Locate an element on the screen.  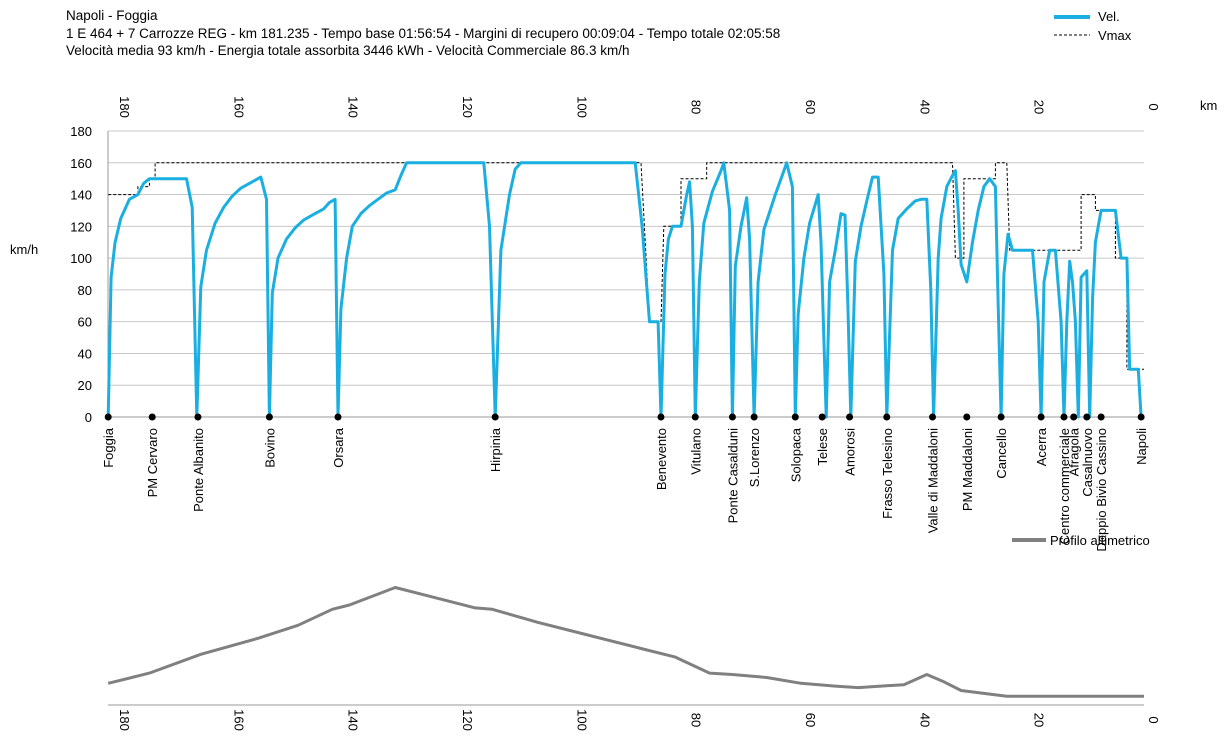
station-label: Casalnuovo is located at coordinates (1087, 462).